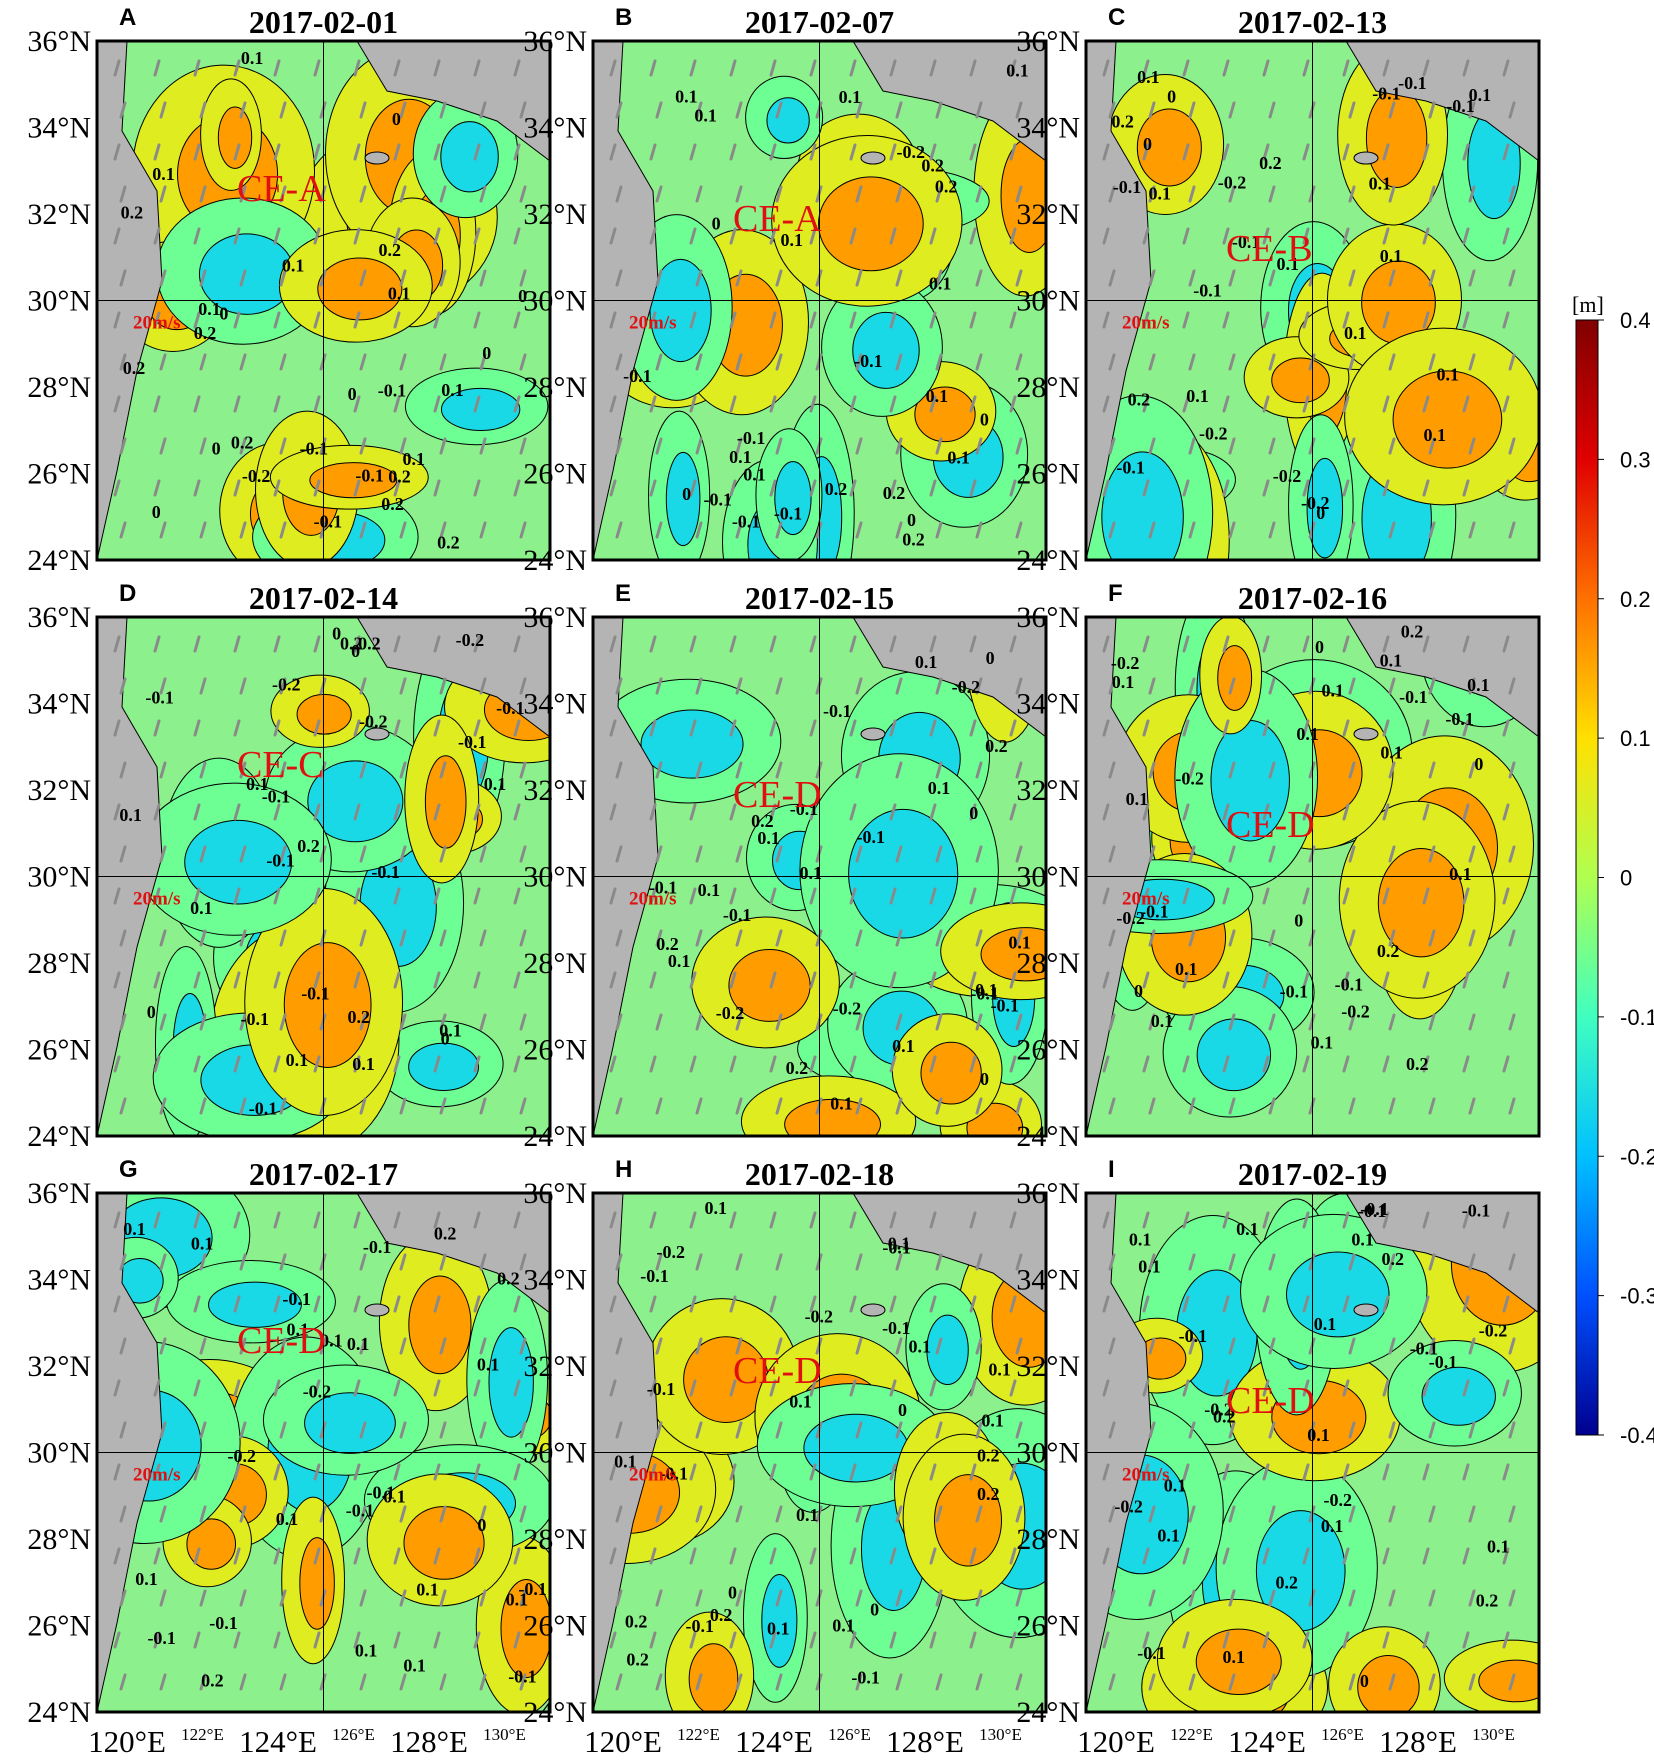  Describe the element at coordinates (1122, 121) in the screenshot. I see `contour-value-label: 0.2` at that location.